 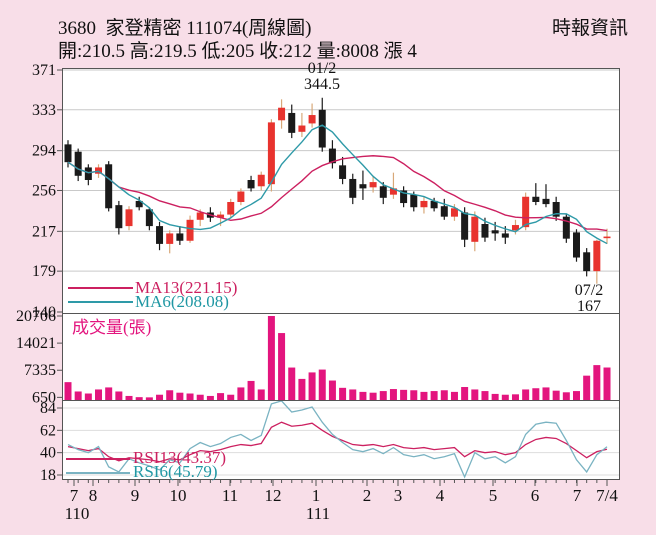 What do you see at coordinates (48, 430) in the screenshot?
I see `svg-text: 62` at bounding box center [48, 430].